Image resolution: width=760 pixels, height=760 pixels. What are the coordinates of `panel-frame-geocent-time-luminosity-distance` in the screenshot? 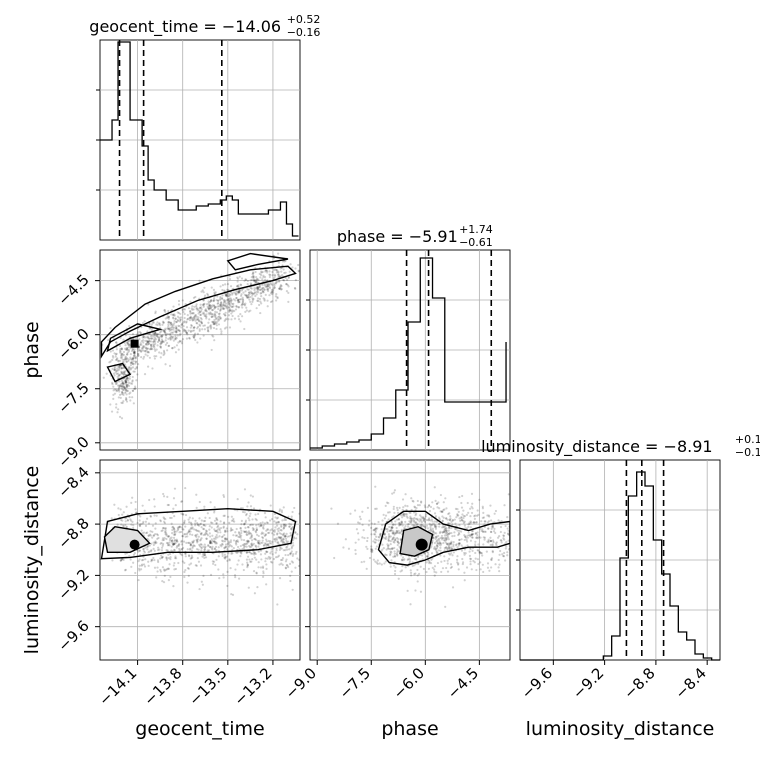 It's located at (200, 560).